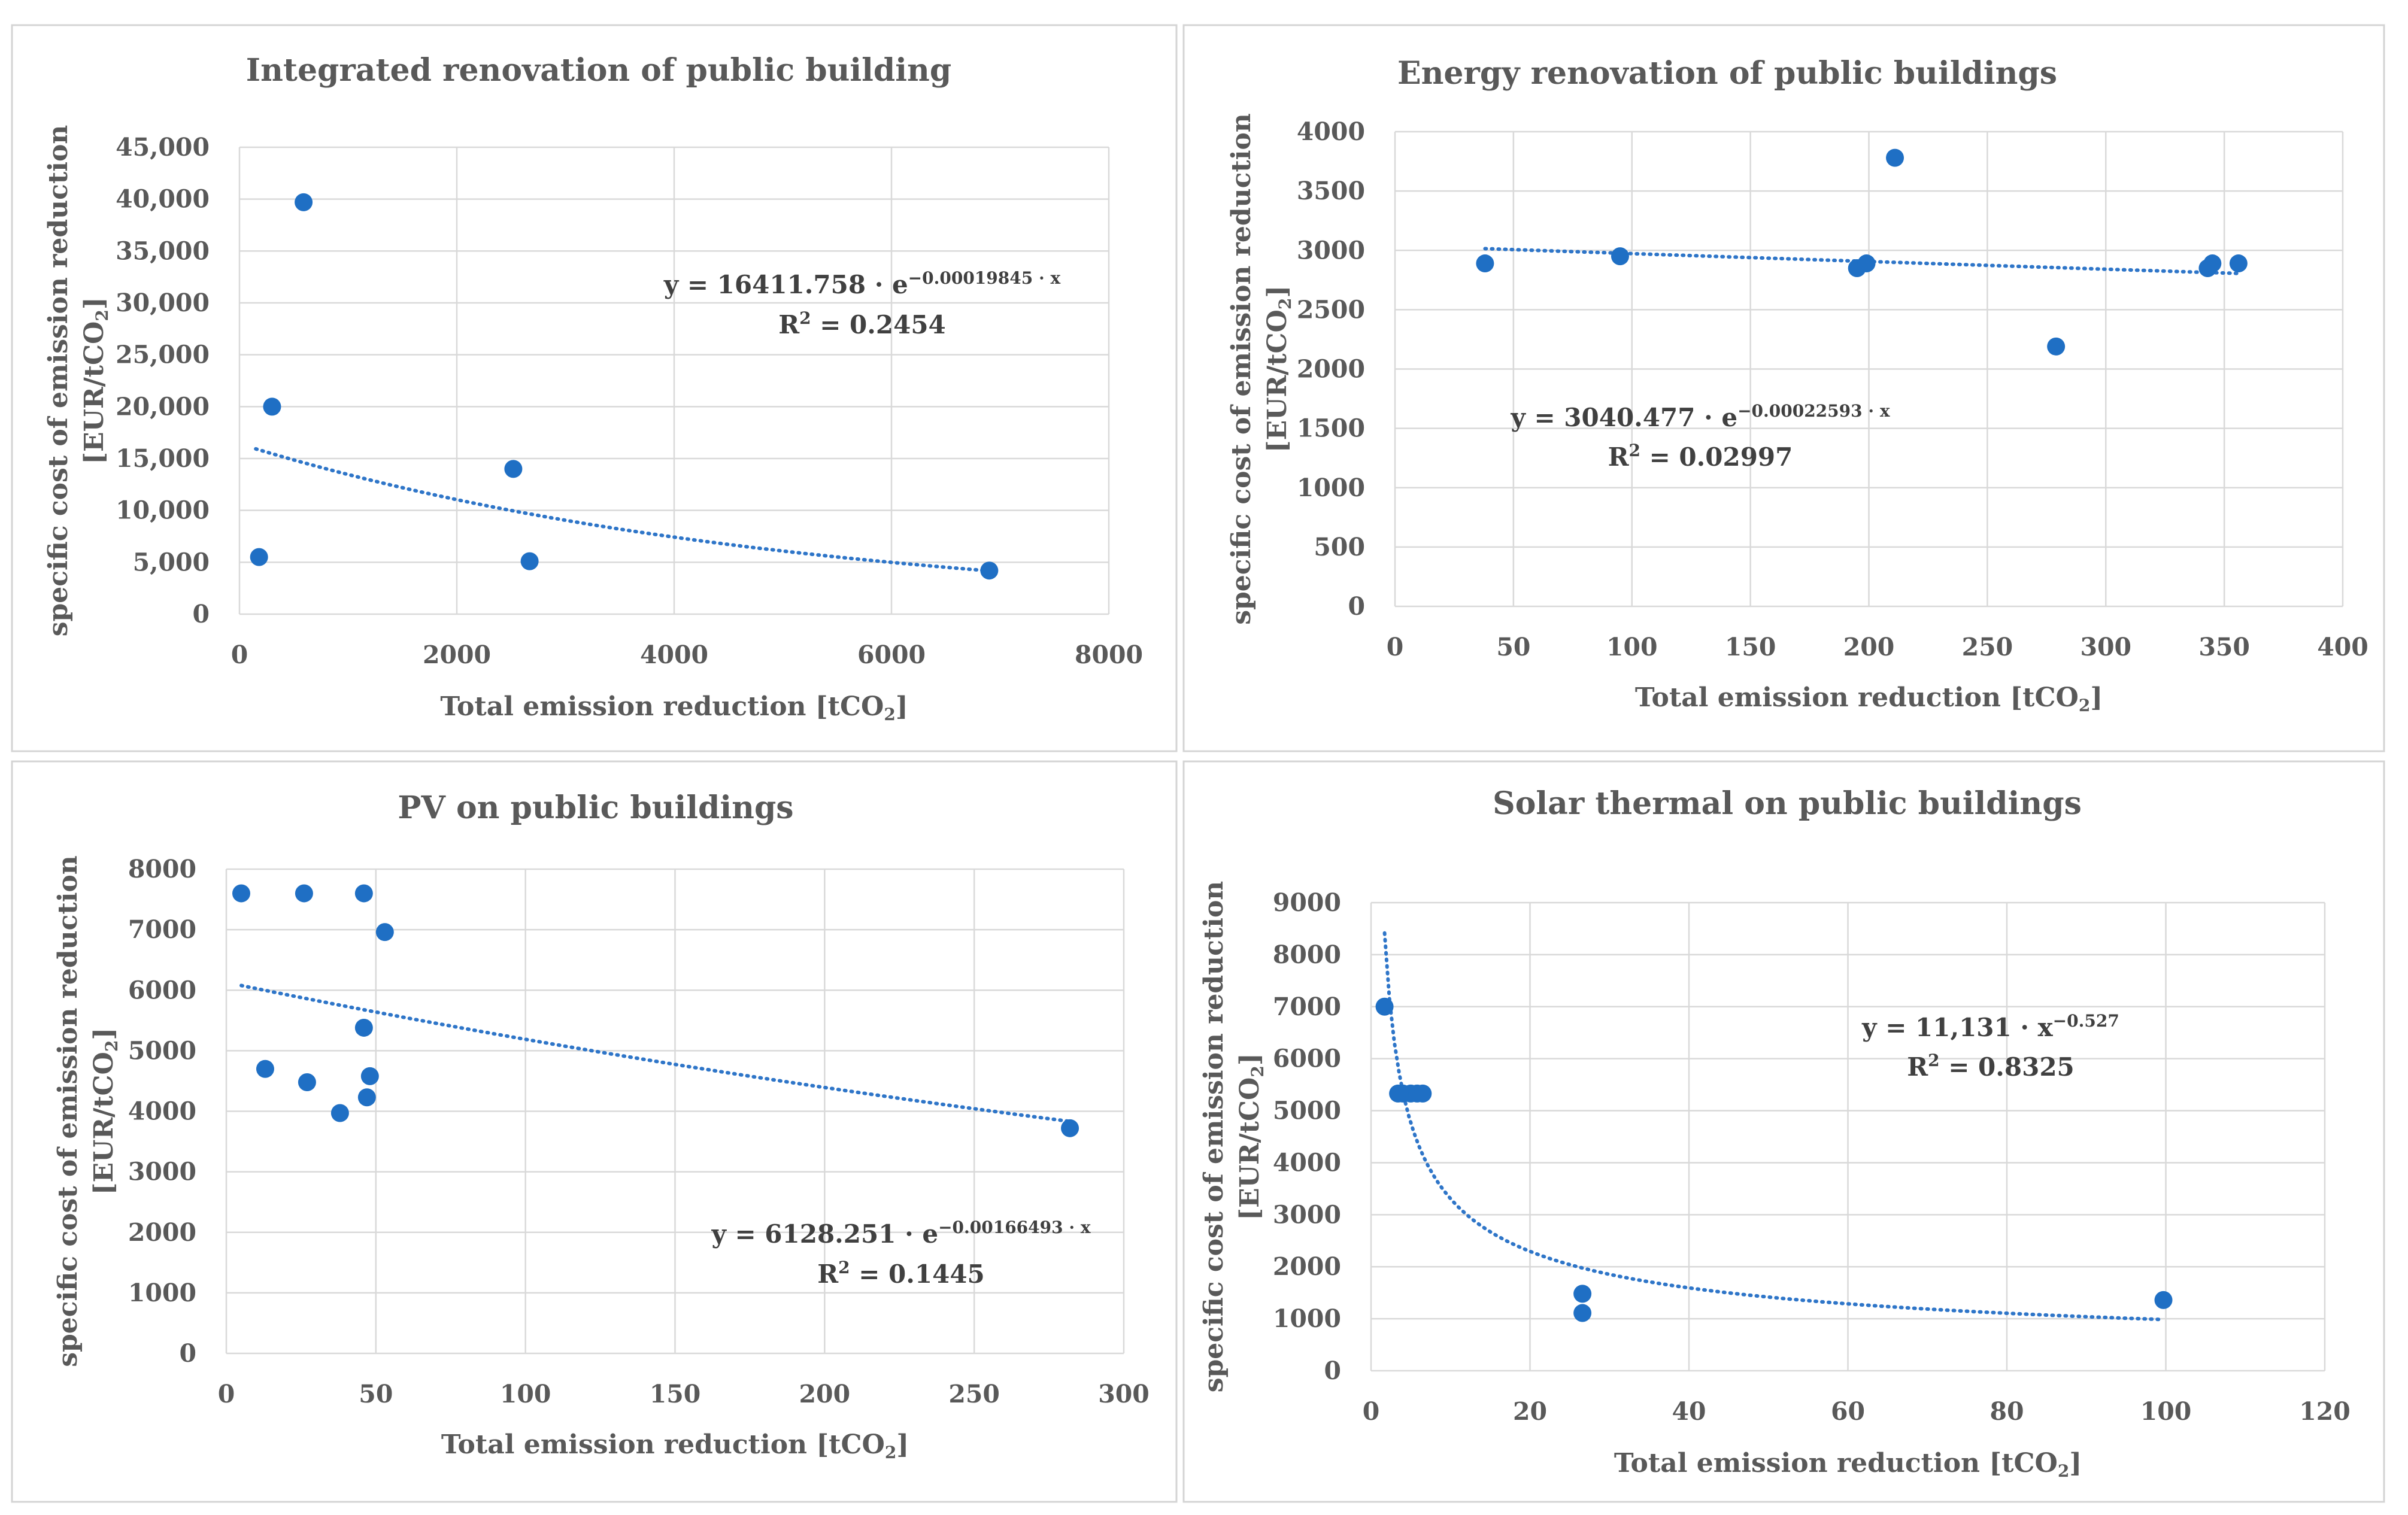 This screenshot has height=1515, width=2408. I want to click on chart-title: Solar thermal on public buildings, so click(1787, 804).